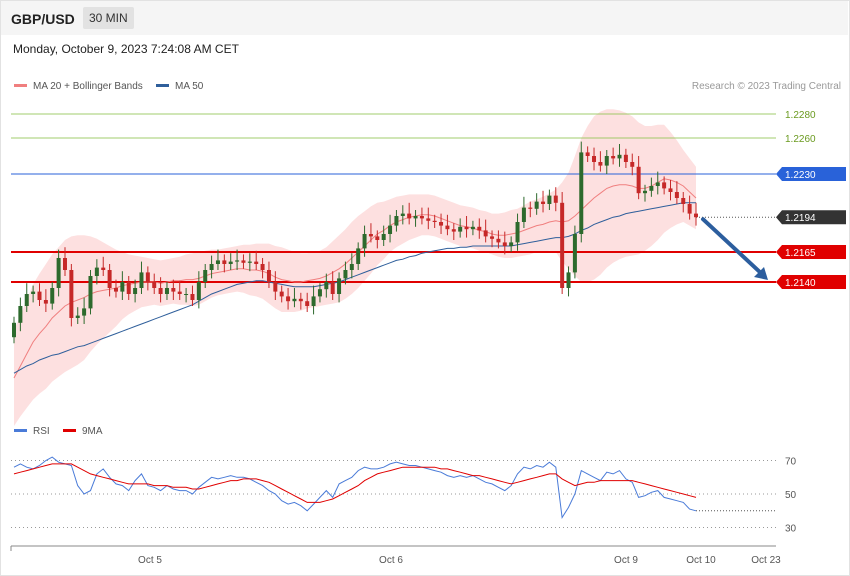 This screenshot has height=576, width=850. I want to click on legend-ma50-label: MA 50, so click(189, 86).